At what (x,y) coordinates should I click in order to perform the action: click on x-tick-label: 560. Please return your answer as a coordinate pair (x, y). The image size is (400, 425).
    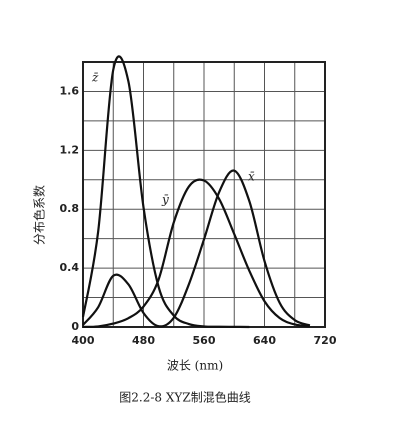
    Looking at the image, I should click on (204, 340).